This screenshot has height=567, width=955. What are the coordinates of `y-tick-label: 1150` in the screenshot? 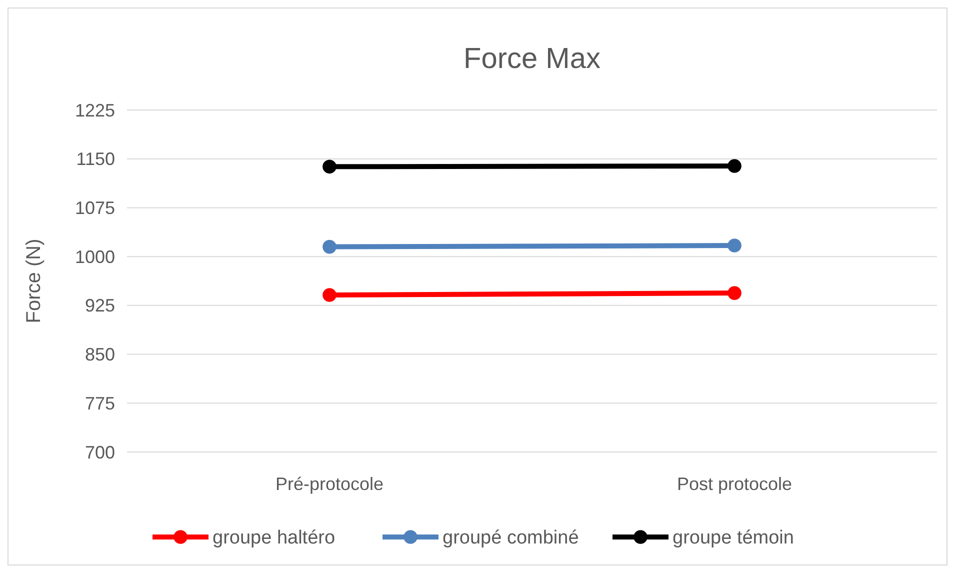 It's located at (95, 159).